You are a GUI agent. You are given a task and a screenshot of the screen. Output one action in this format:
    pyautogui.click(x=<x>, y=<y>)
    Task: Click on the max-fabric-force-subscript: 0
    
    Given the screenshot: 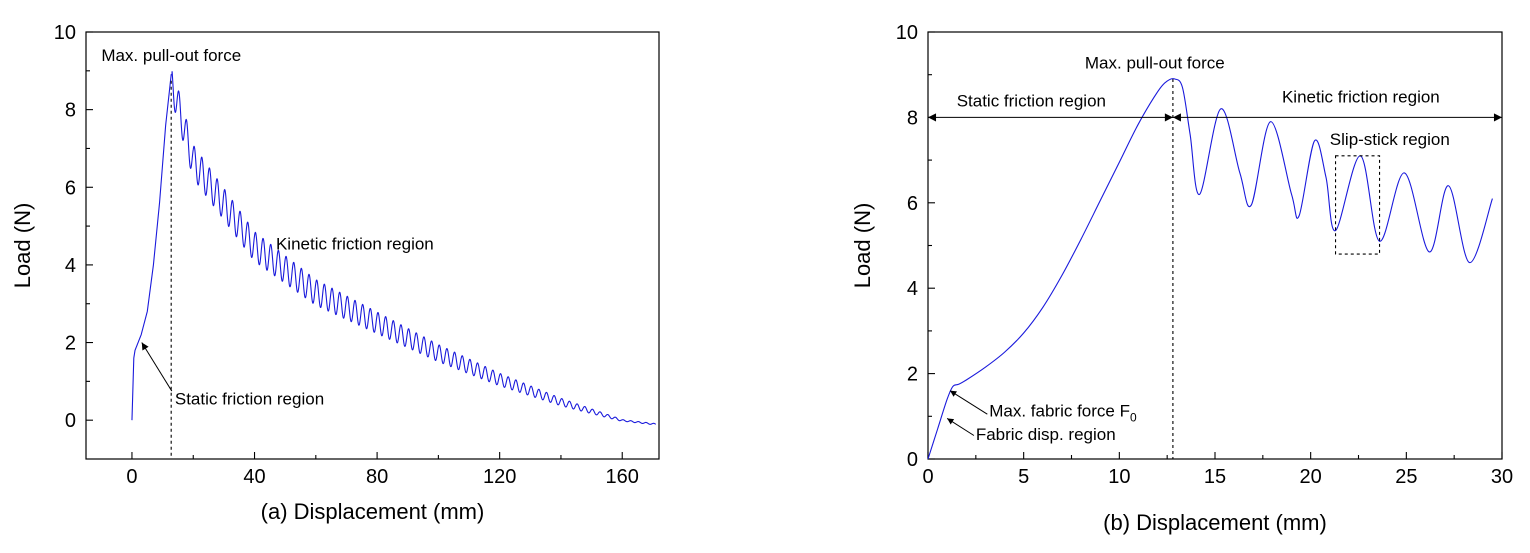 What is the action you would take?
    pyautogui.click(x=1133, y=417)
    